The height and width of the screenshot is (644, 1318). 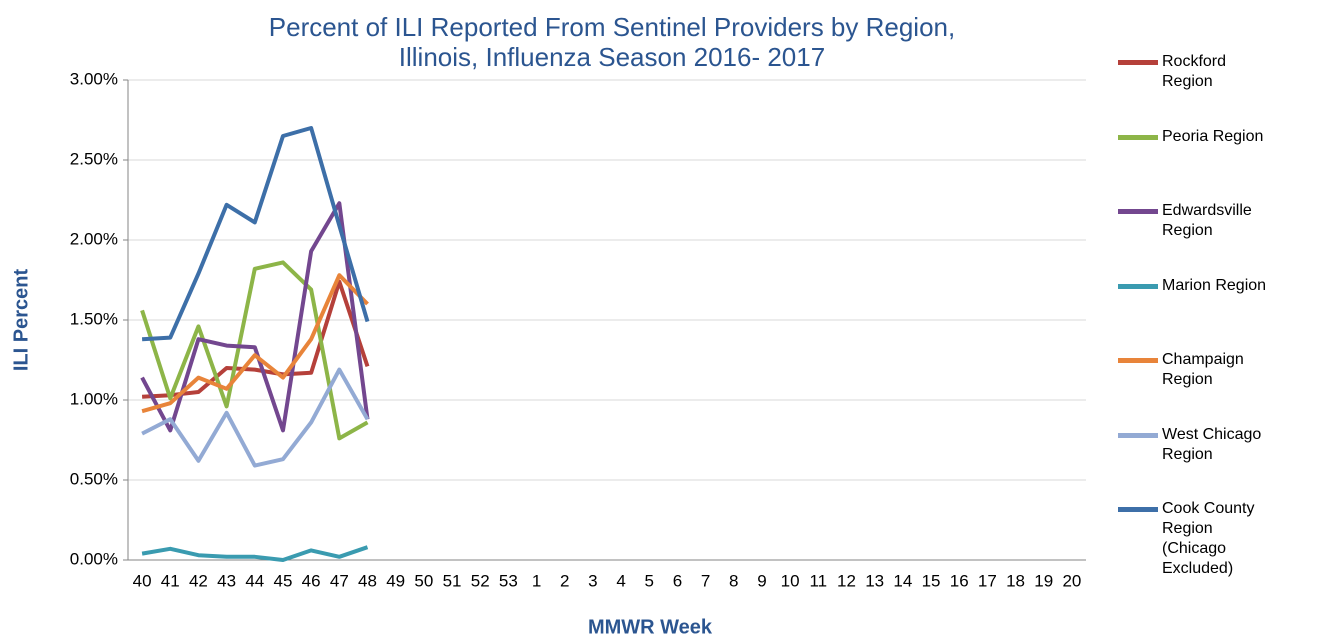 I want to click on legend-item: Peoria Region, so click(x=1218, y=137).